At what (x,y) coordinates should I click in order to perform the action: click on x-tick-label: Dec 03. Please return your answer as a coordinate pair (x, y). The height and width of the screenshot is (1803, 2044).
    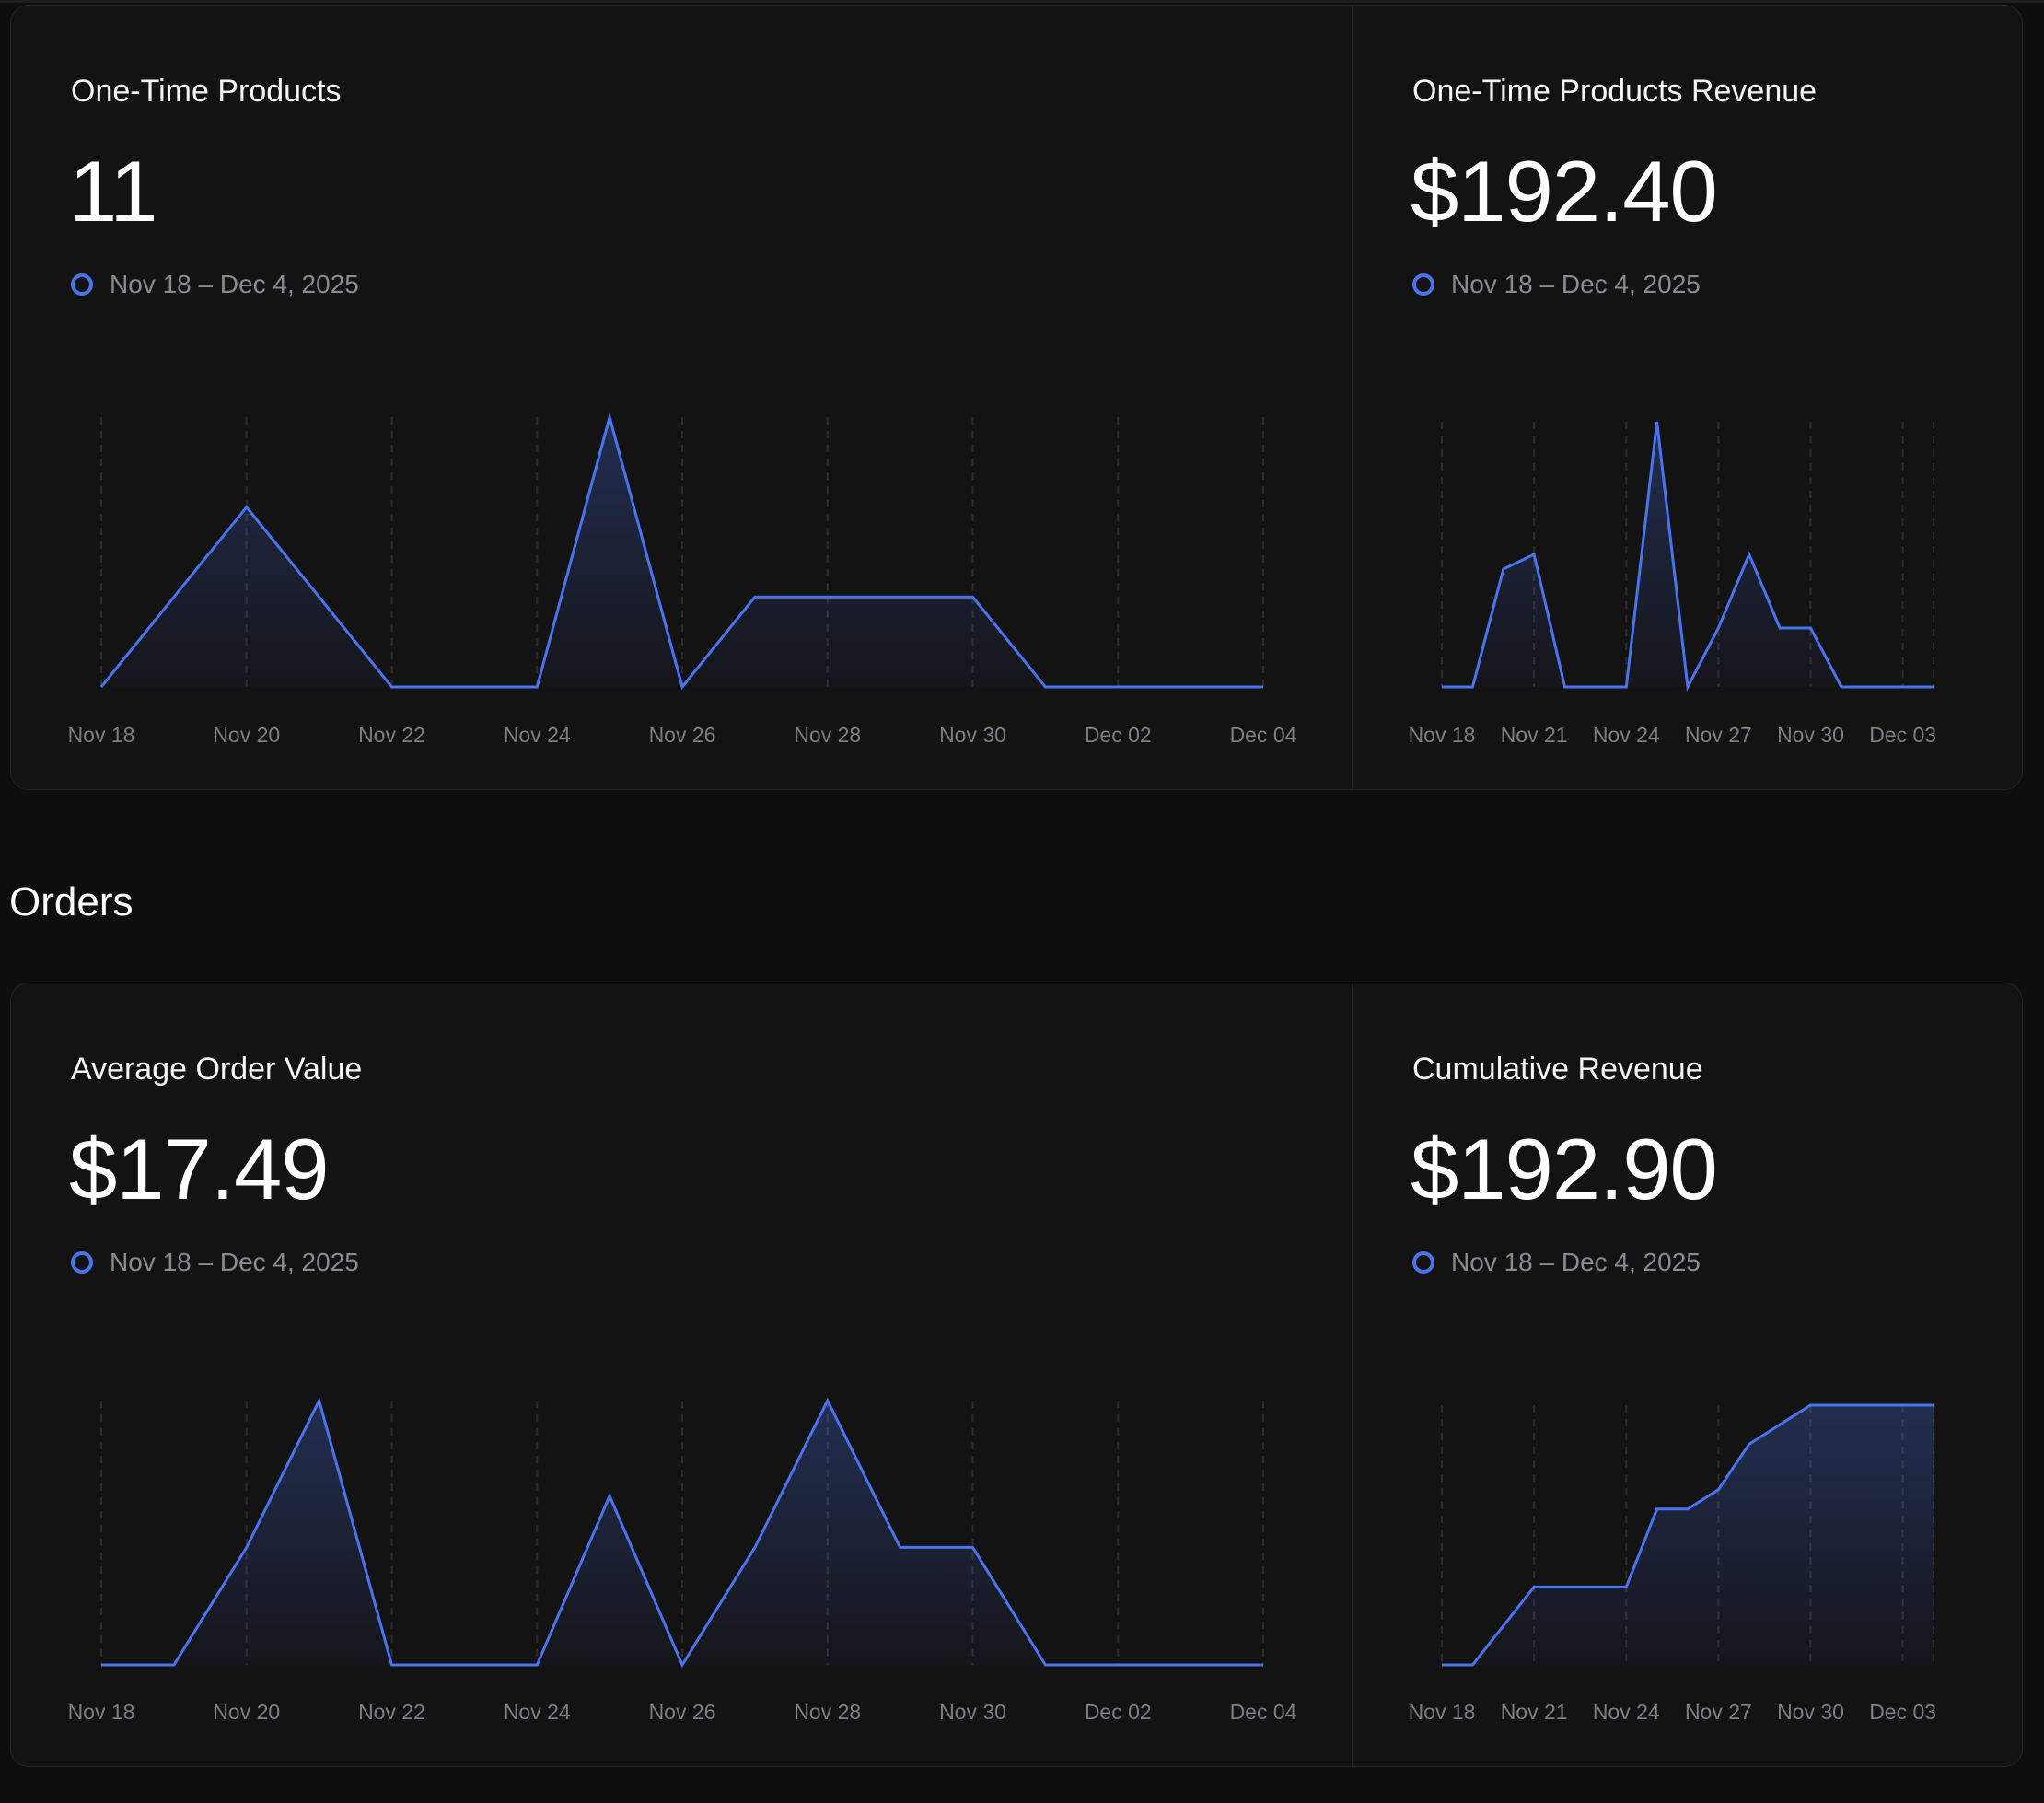
    Looking at the image, I should click on (1902, 735).